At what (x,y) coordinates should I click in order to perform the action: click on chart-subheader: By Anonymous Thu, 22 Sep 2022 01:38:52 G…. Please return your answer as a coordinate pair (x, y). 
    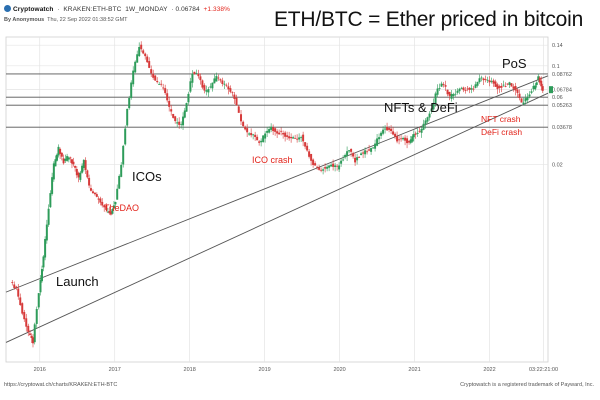
    Looking at the image, I should click on (66, 20).